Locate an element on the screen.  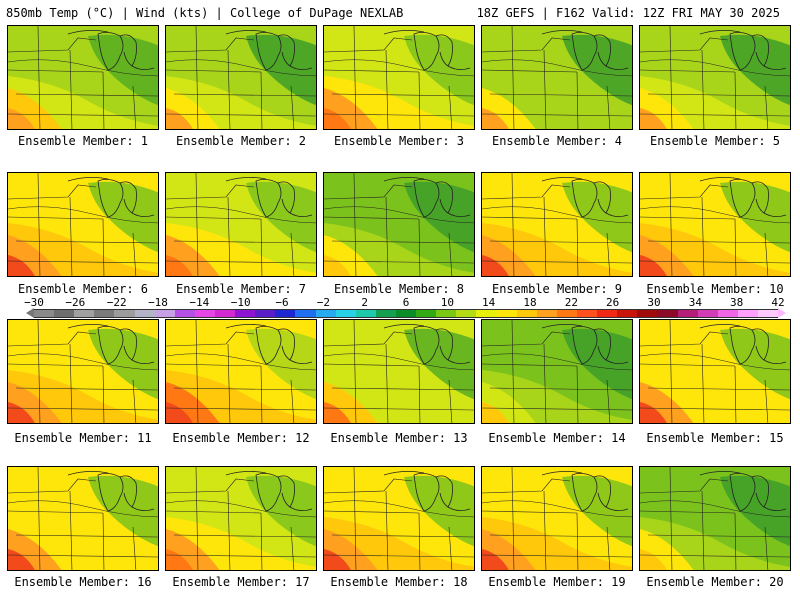
colorbar-tick-label: 42 is located at coordinates (778, 302).